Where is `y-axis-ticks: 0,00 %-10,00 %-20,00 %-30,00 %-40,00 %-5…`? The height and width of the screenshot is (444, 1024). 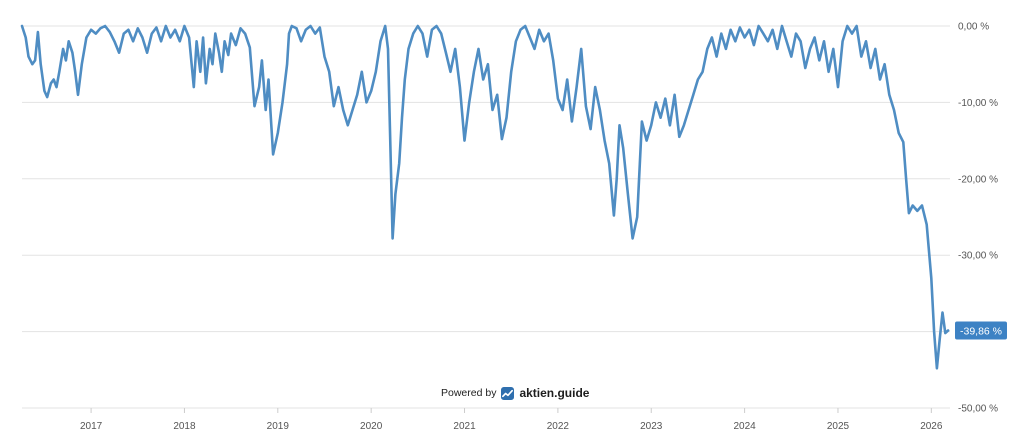
y-axis-ticks: 0,00 %-10,00 %-20,00 %-30,00 %-40,00 %-5… is located at coordinates (978, 218).